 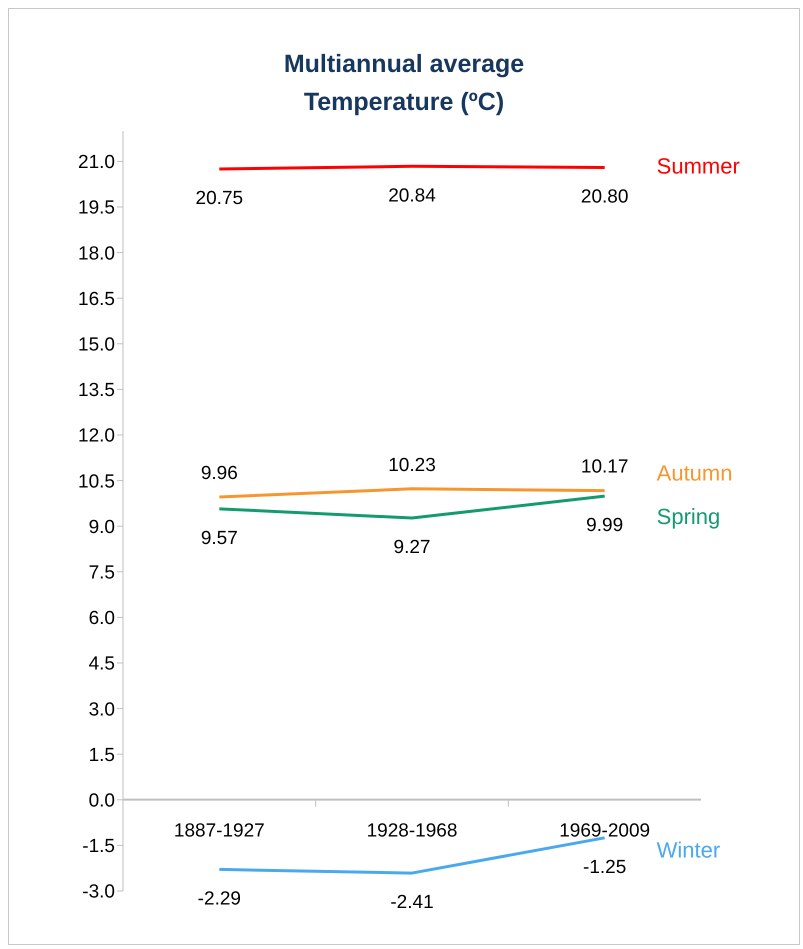 What do you see at coordinates (604, 467) in the screenshot?
I see `data-label: 10.17` at bounding box center [604, 467].